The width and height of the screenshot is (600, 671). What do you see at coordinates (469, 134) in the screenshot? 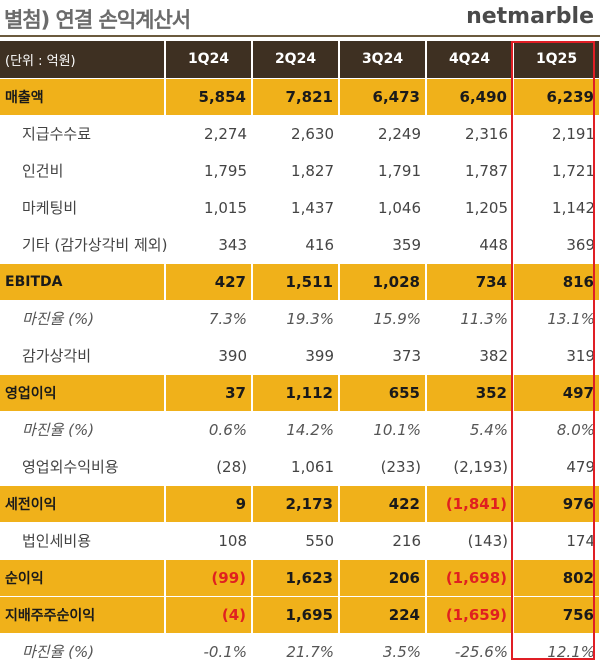
I see `table-cell: 2,316` at bounding box center [469, 134].